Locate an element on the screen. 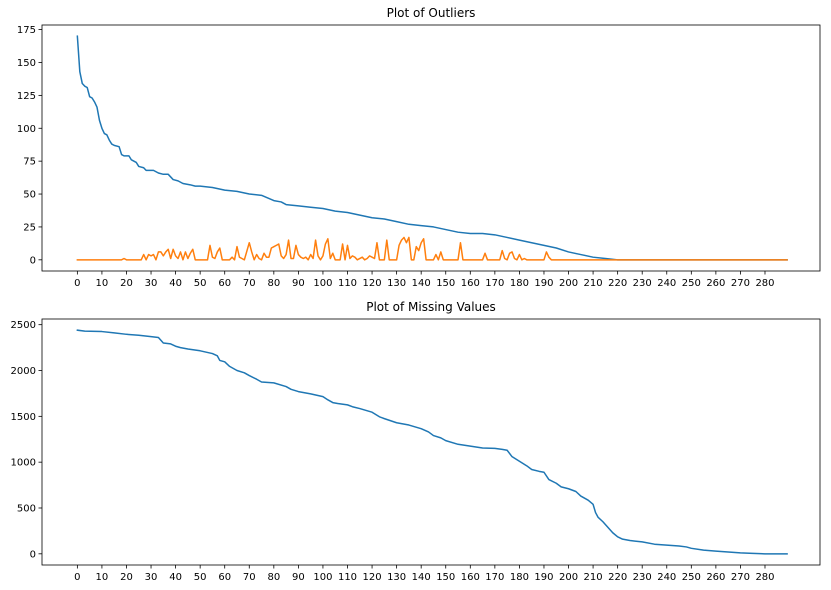 The image size is (831, 590). y-tick-label: 1000 is located at coordinates (23, 463).